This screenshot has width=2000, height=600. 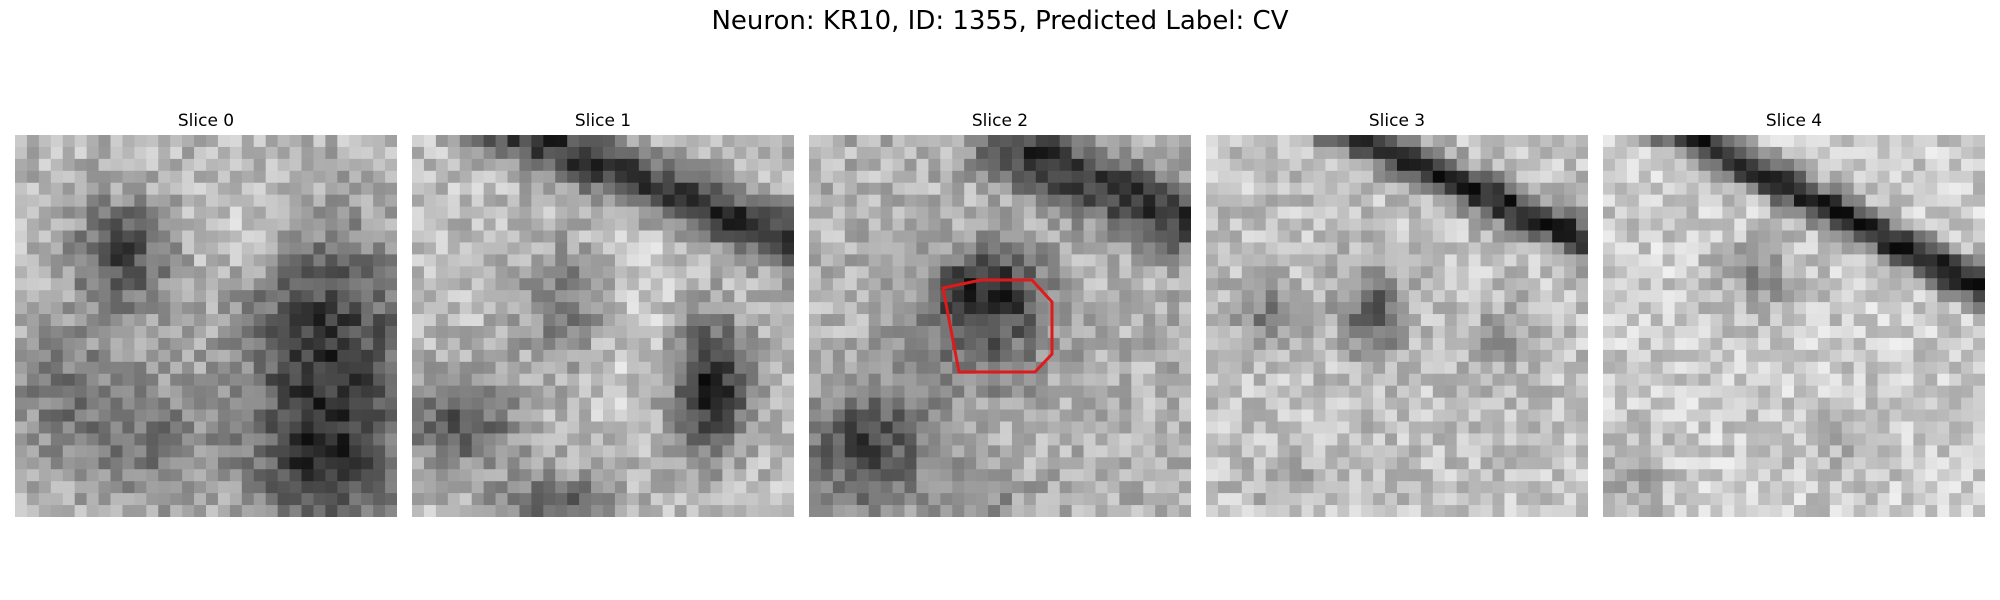 I want to click on roi-outline, so click(x=997, y=326).